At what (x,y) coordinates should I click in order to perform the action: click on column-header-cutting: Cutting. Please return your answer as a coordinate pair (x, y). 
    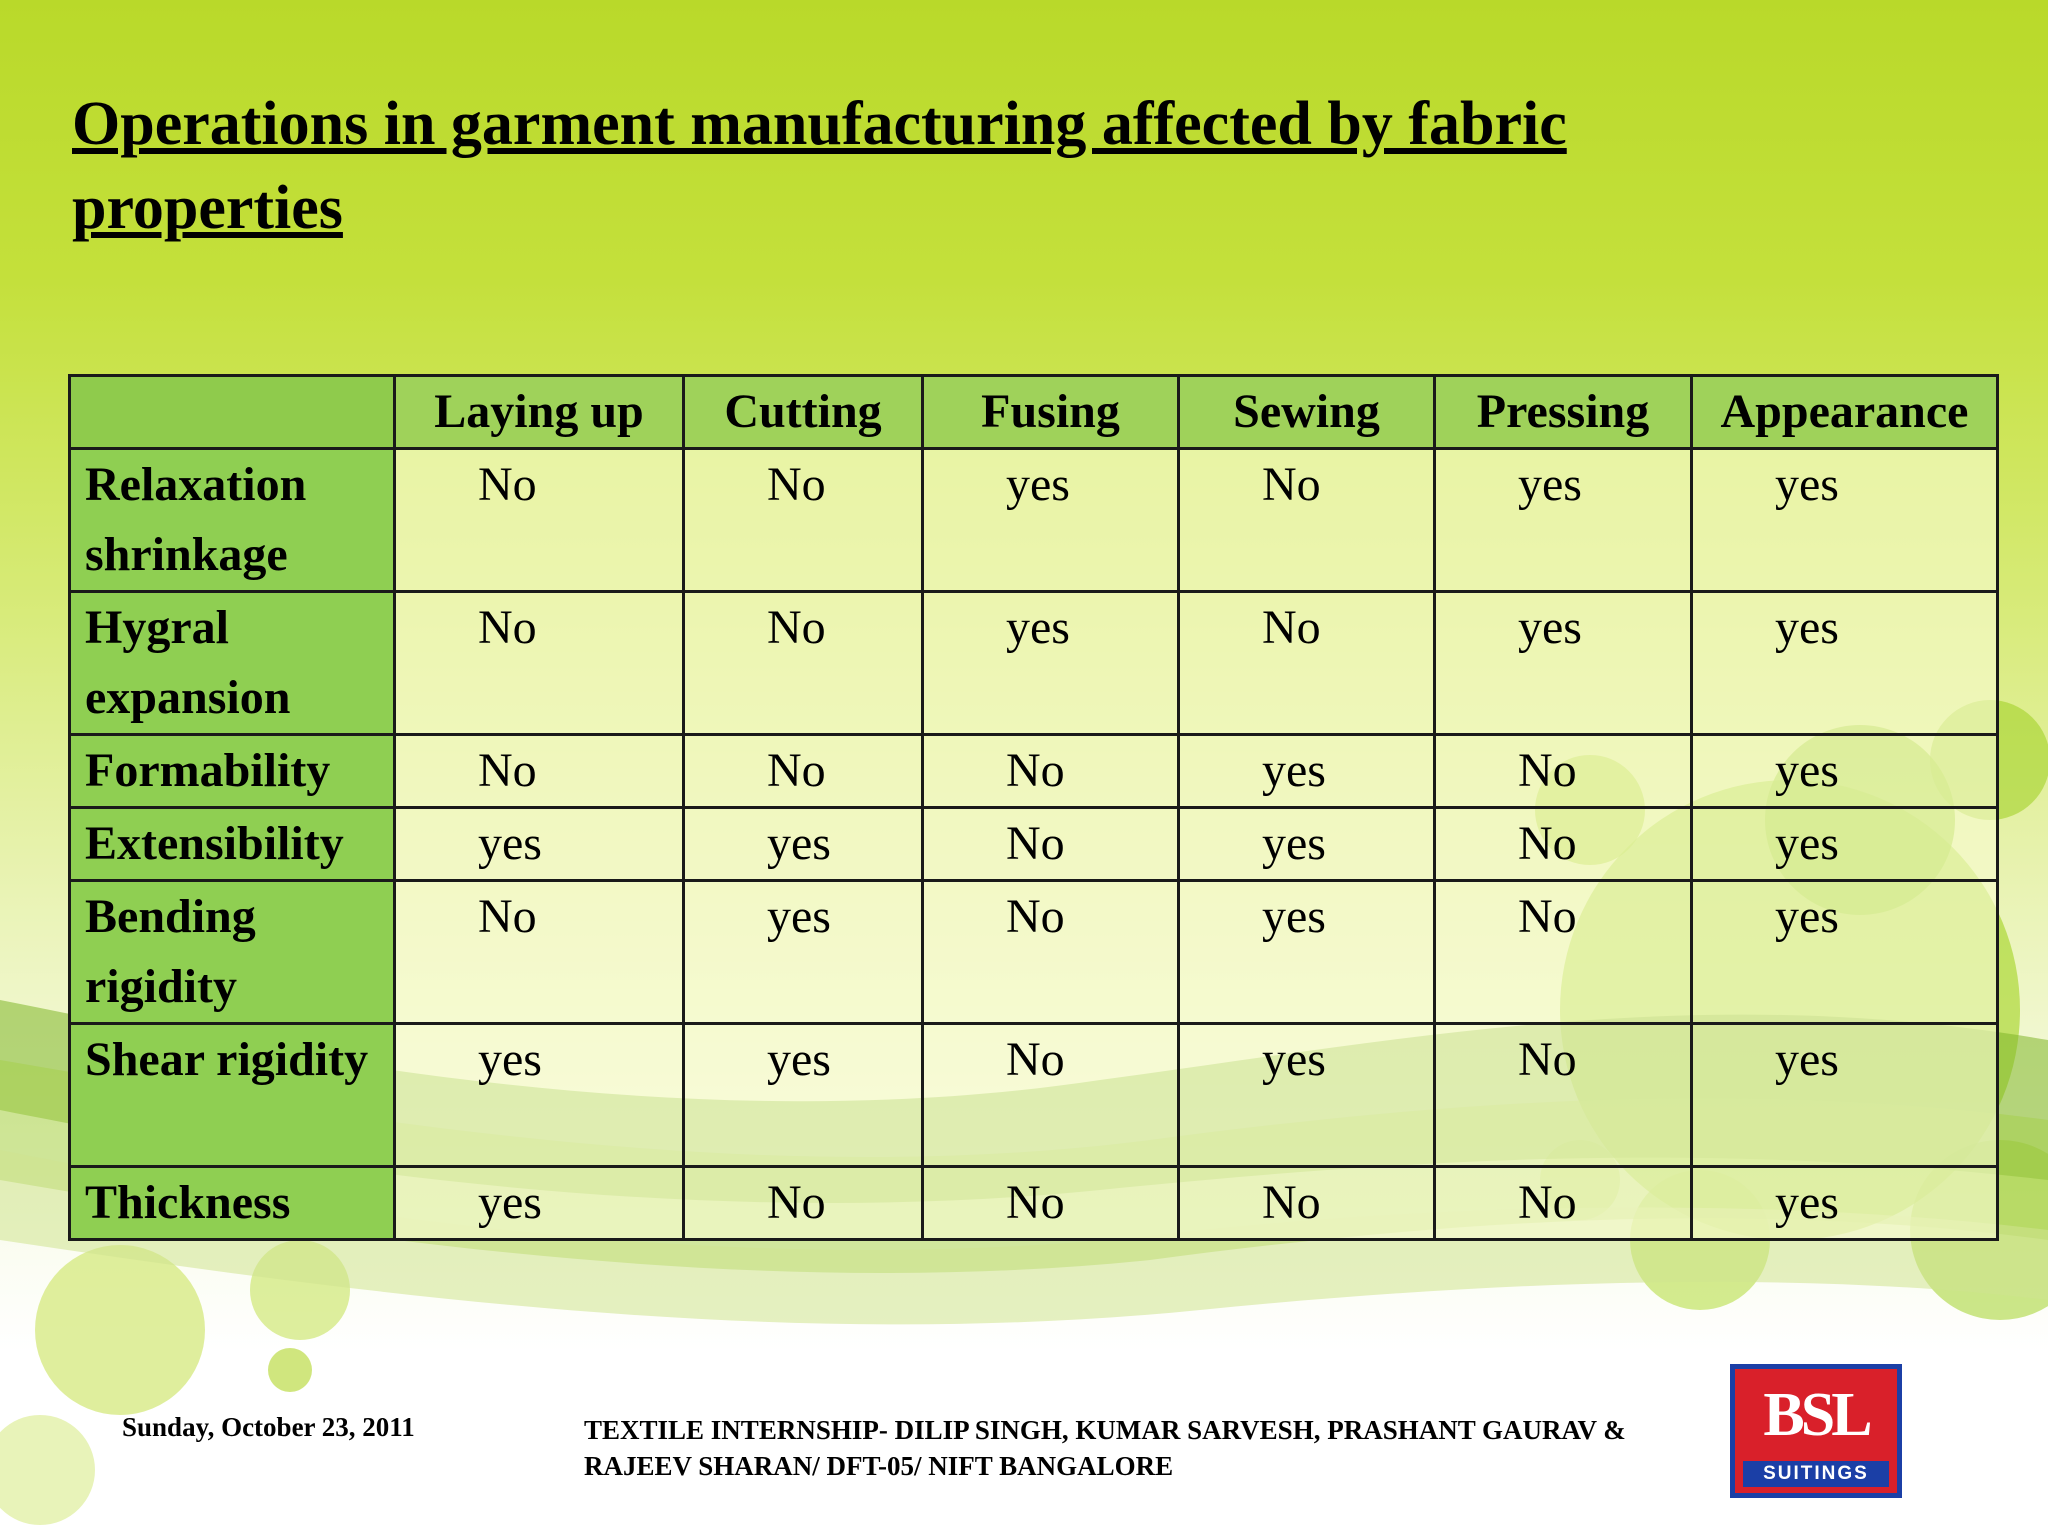
    Looking at the image, I should click on (803, 412).